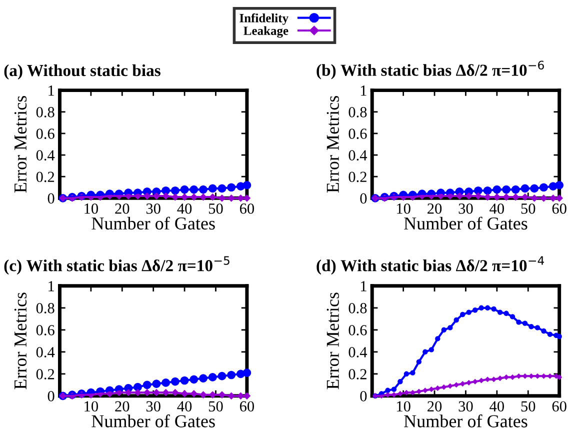  Describe the element at coordinates (117, 265) in the screenshot. I see `chart-title: (c) With static bias Δδ/2 π=10$^{−5}$` at that location.